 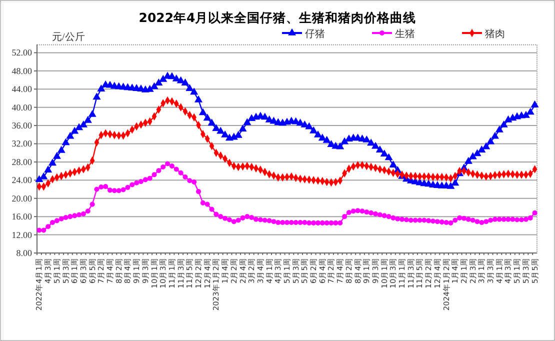 What do you see at coordinates (22, 125) in the screenshot?
I see `y-tick-label: 36.00` at bounding box center [22, 125].